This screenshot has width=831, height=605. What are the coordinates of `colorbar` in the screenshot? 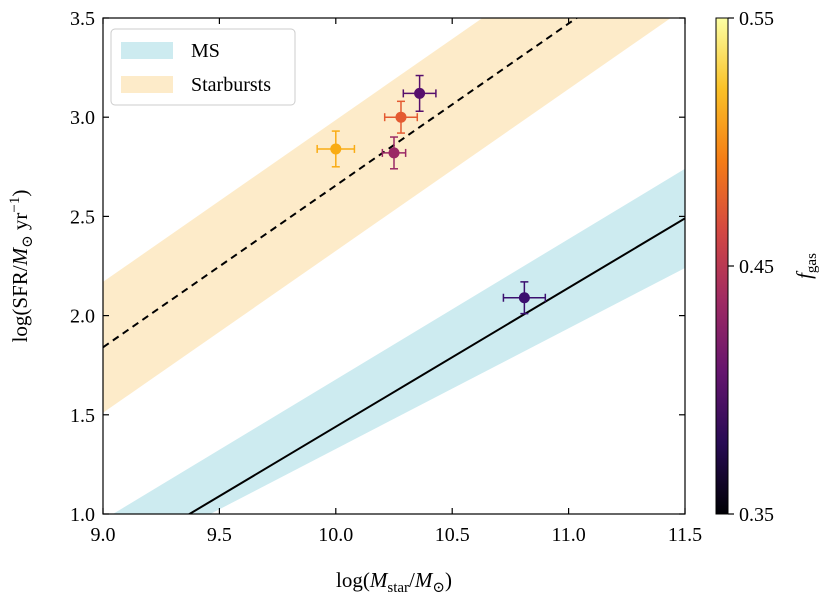 It's located at (722, 266).